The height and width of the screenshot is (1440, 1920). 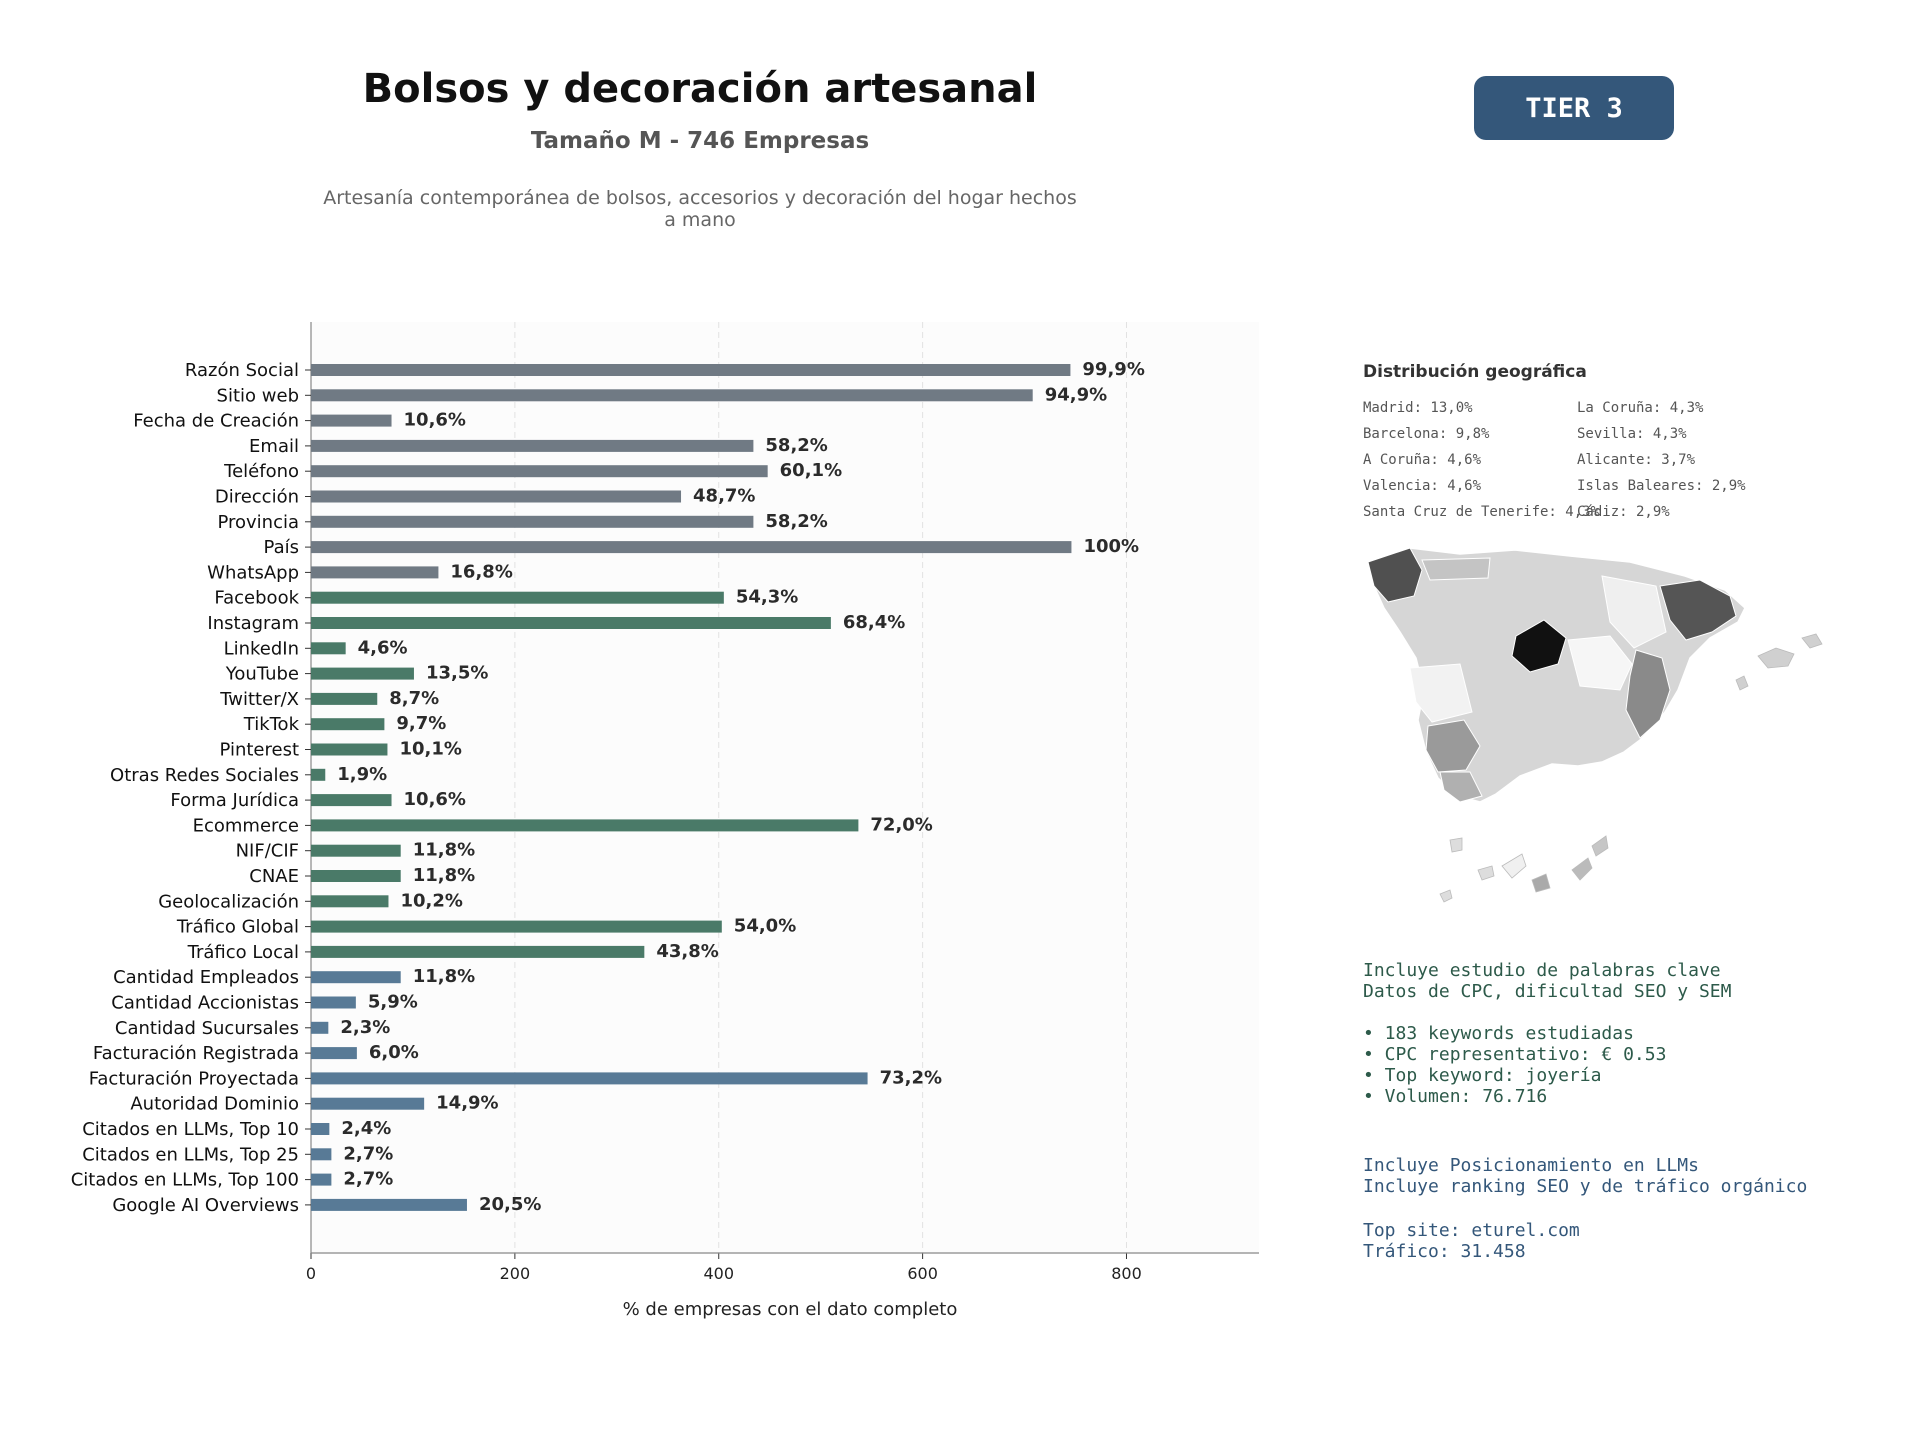 What do you see at coordinates (253, 572) in the screenshot?
I see `category-label: WhatsApp` at bounding box center [253, 572].